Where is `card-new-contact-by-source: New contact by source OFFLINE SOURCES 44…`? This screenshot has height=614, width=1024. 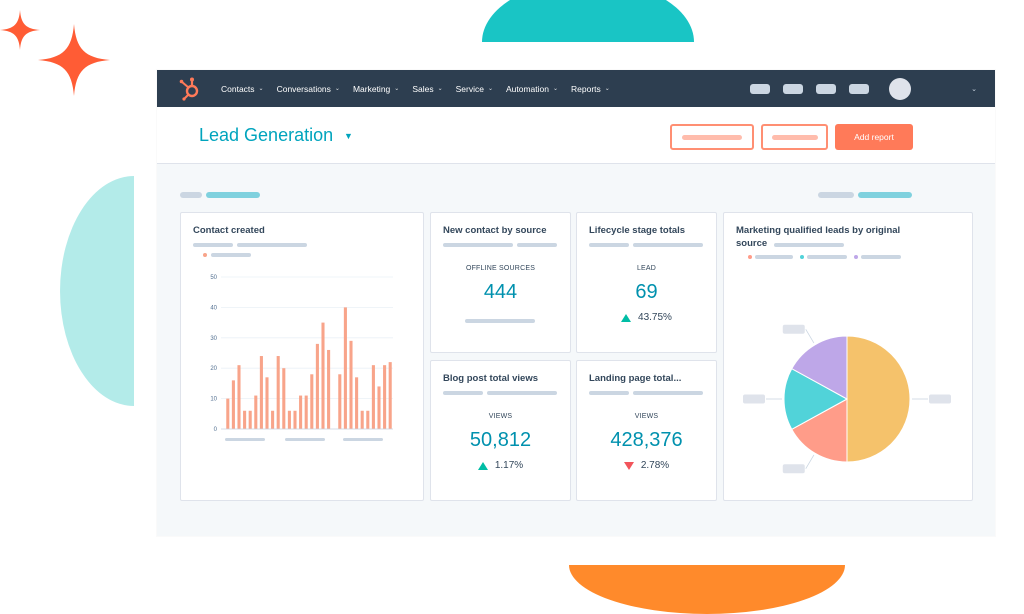
card-new-contact-by-source: New contact by source OFFLINE SOURCES 44… is located at coordinates (500, 282).